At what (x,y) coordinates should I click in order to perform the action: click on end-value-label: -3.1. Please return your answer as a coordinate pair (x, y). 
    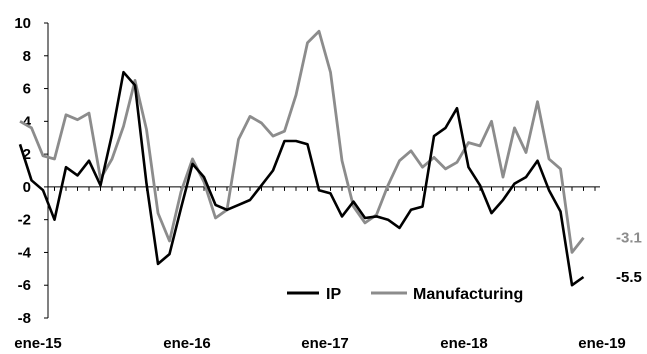
    Looking at the image, I should click on (629, 238).